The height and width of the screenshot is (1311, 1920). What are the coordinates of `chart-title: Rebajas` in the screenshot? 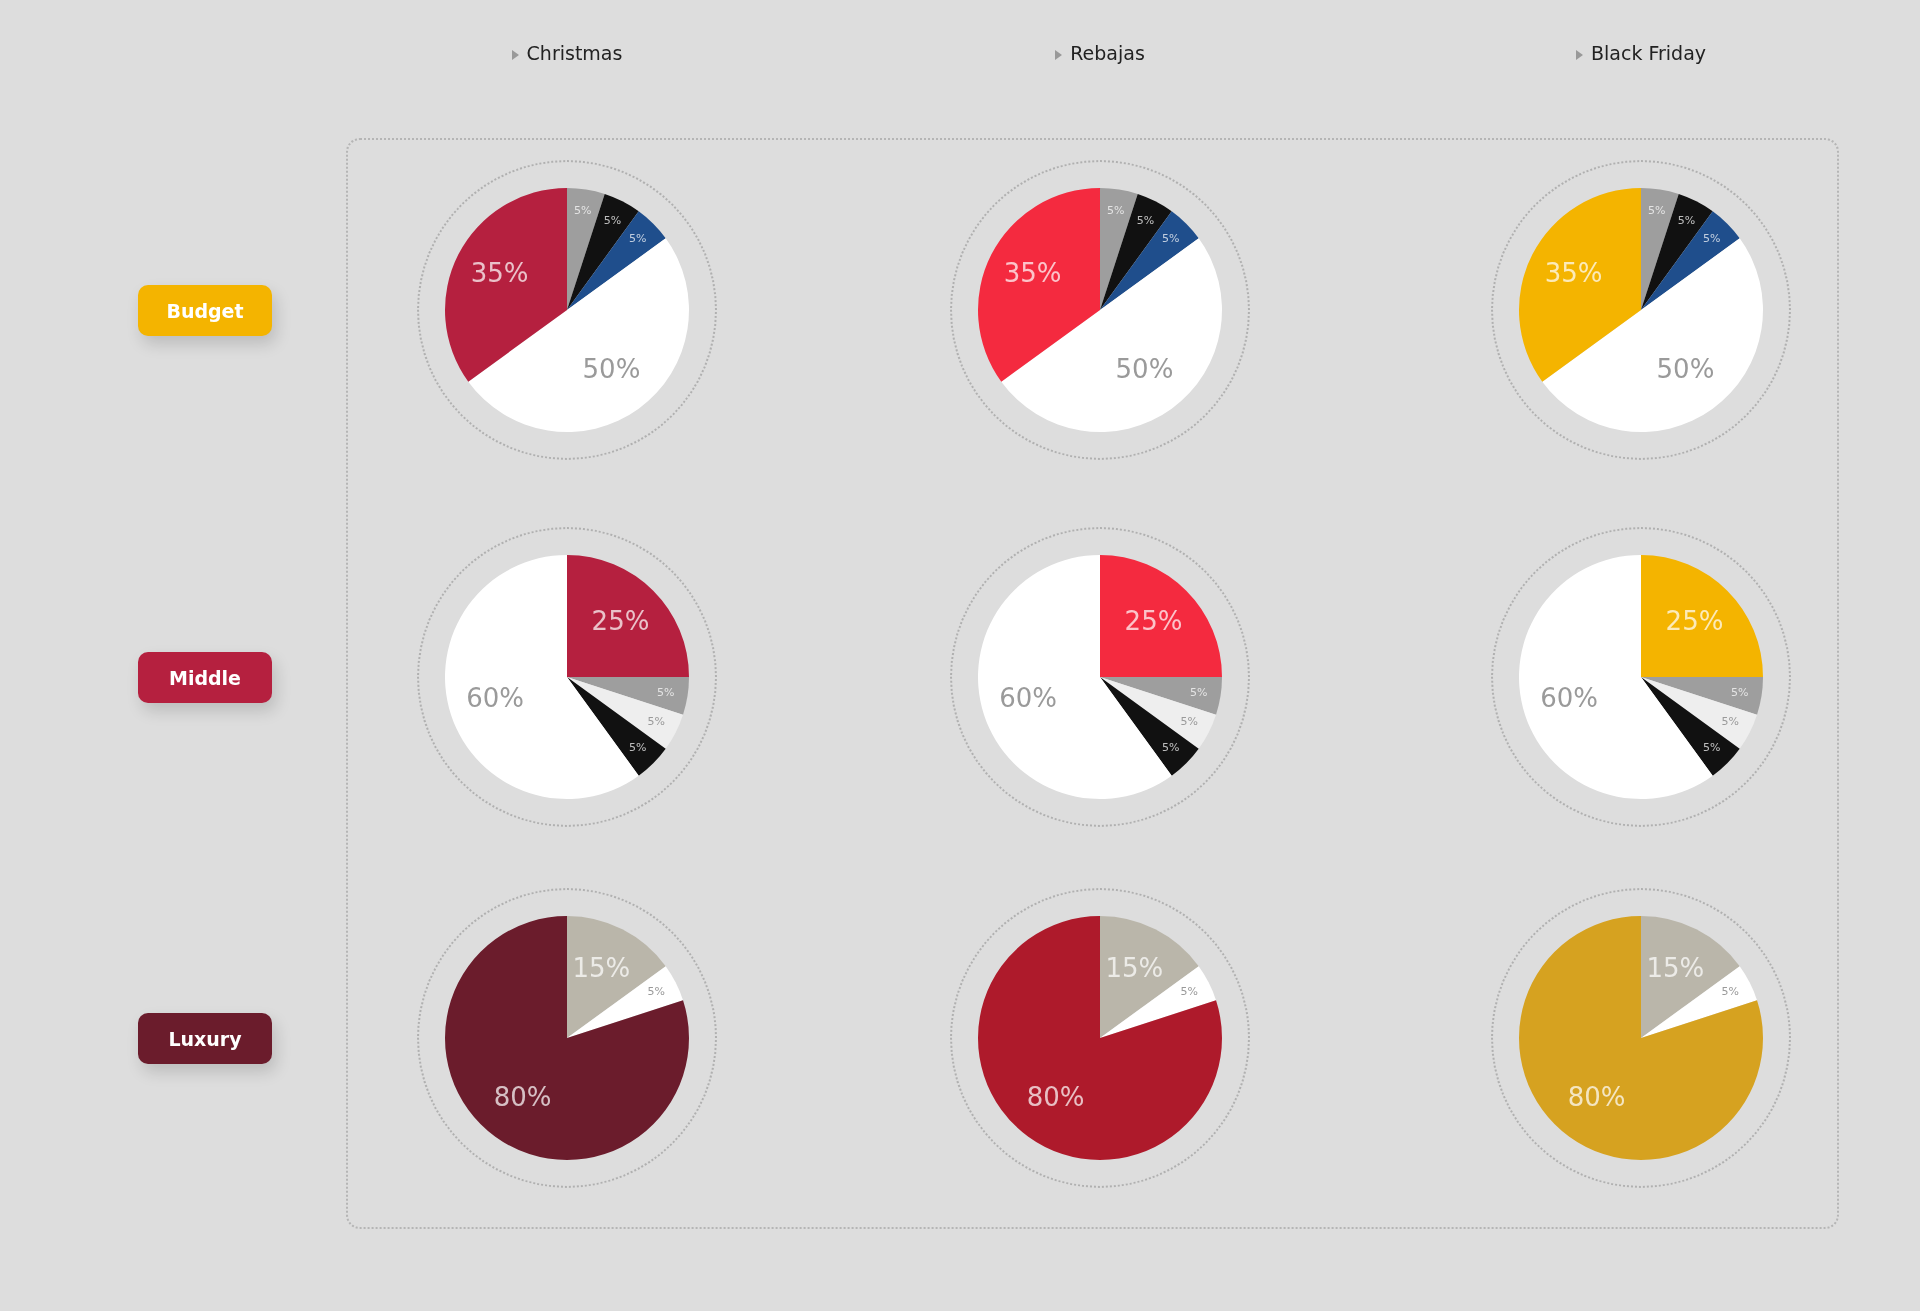 It's located at (1107, 53).